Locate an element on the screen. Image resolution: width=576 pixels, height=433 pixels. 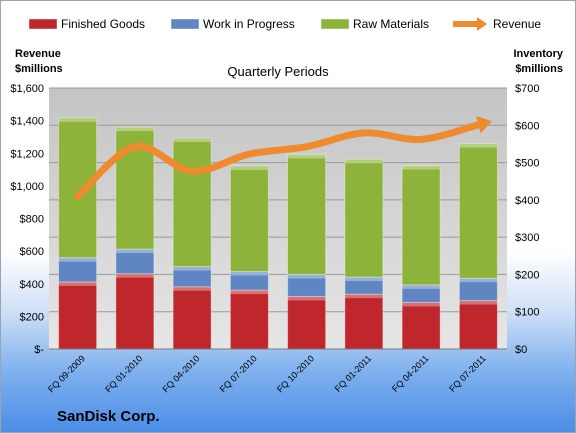
x-tick-label: FQ 09-2009 is located at coordinates (66, 373).